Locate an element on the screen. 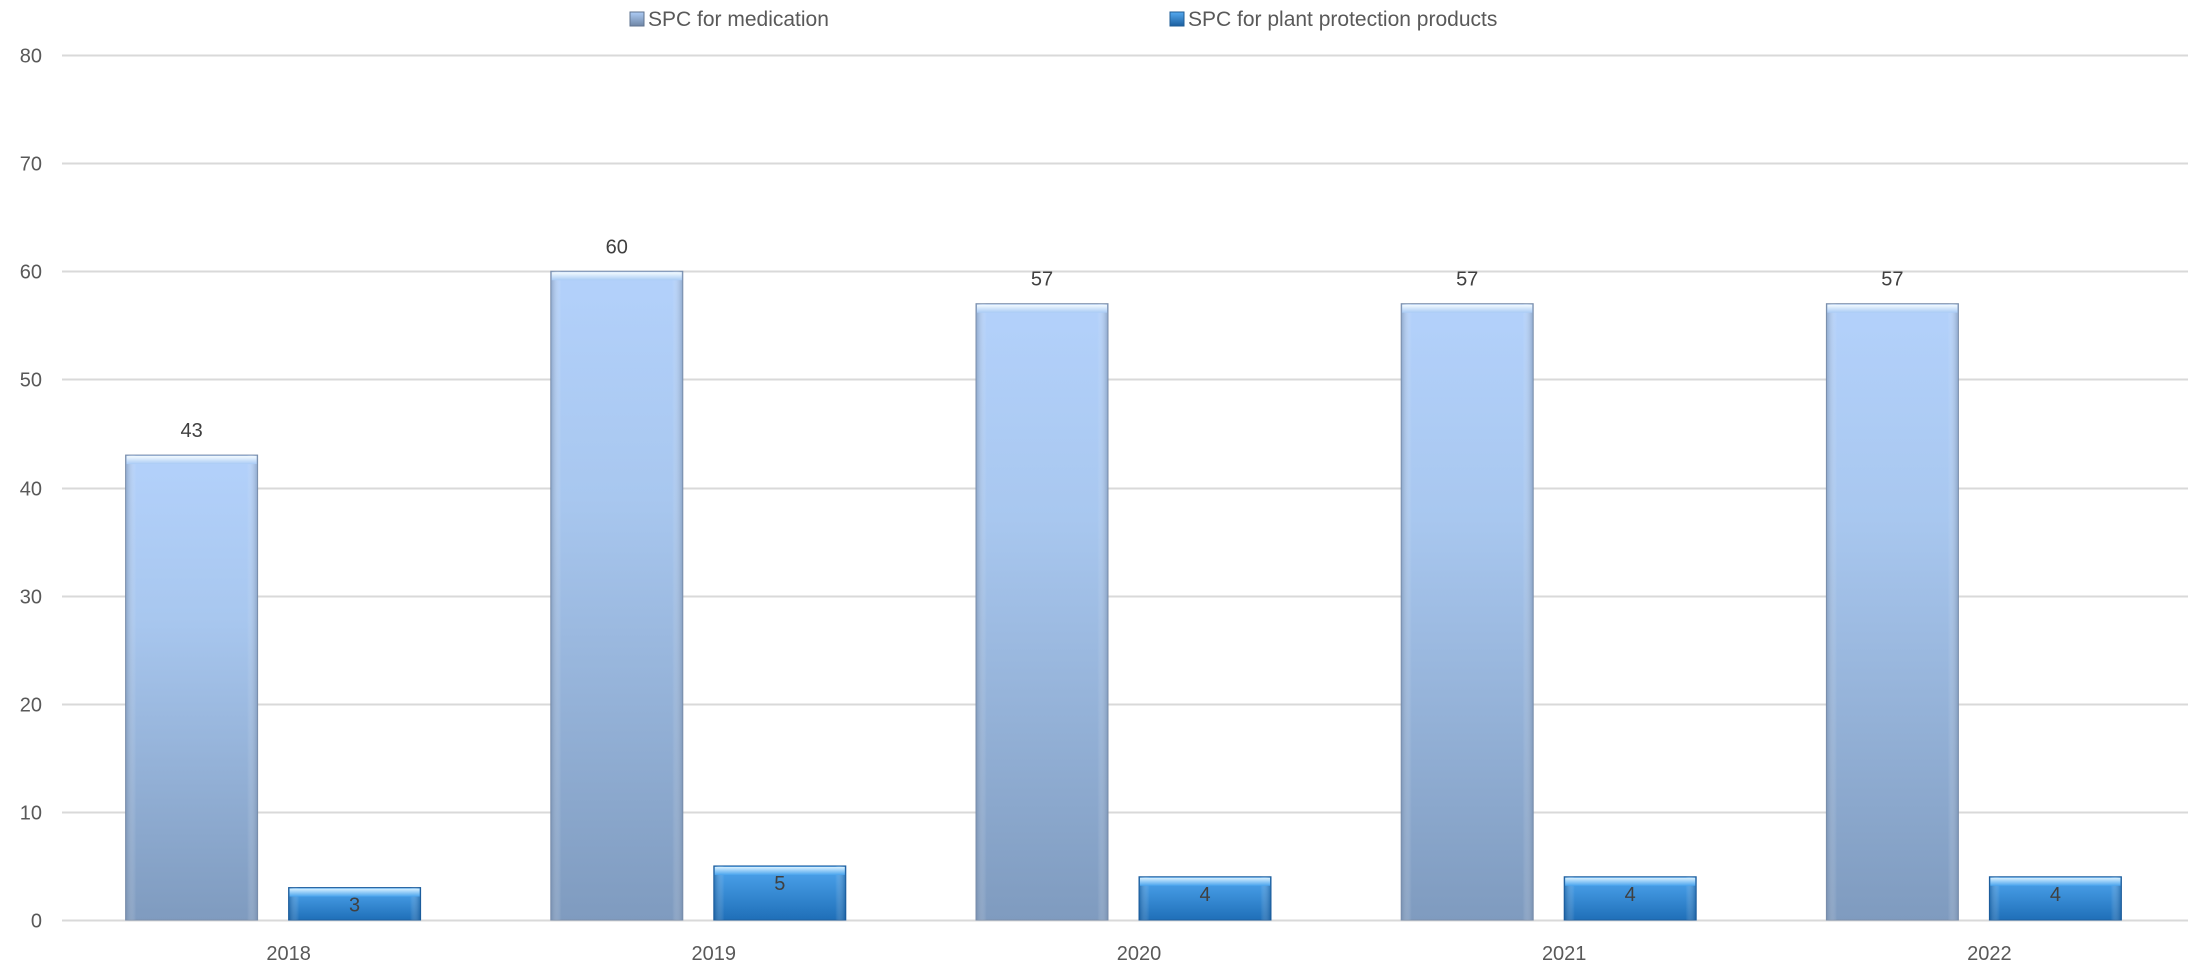  bar-cap-medication-2021 is located at coordinates (1467, 308).